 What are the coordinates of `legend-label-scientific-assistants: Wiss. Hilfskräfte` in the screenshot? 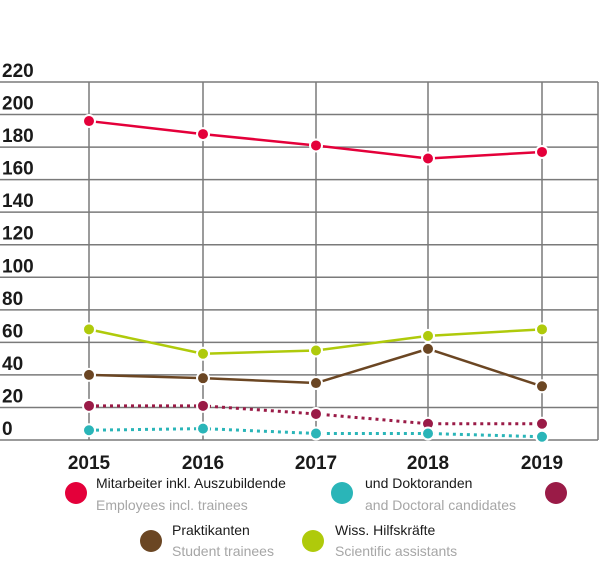 It's located at (385, 530).